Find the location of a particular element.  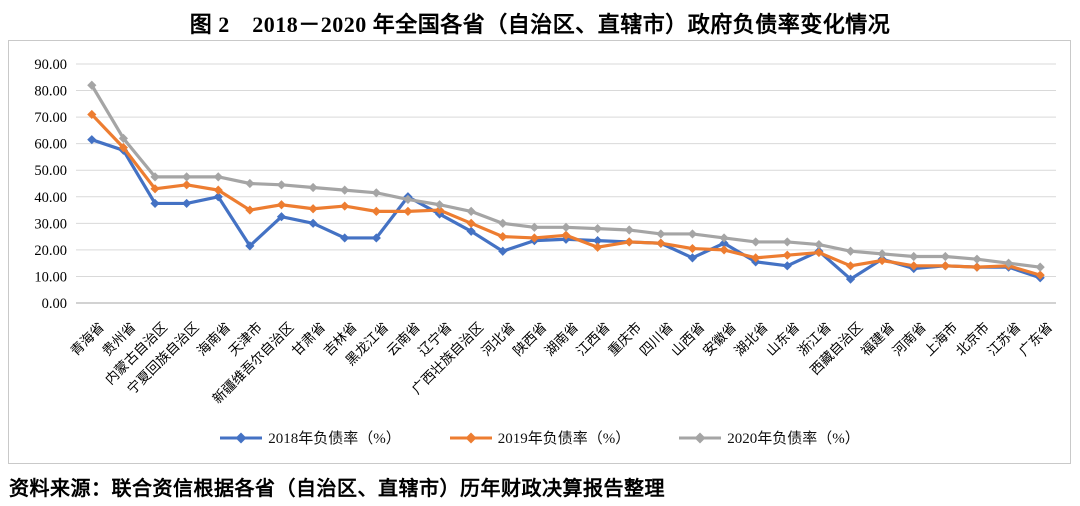

x-tick-label: 陕西省 is located at coordinates (529, 339).